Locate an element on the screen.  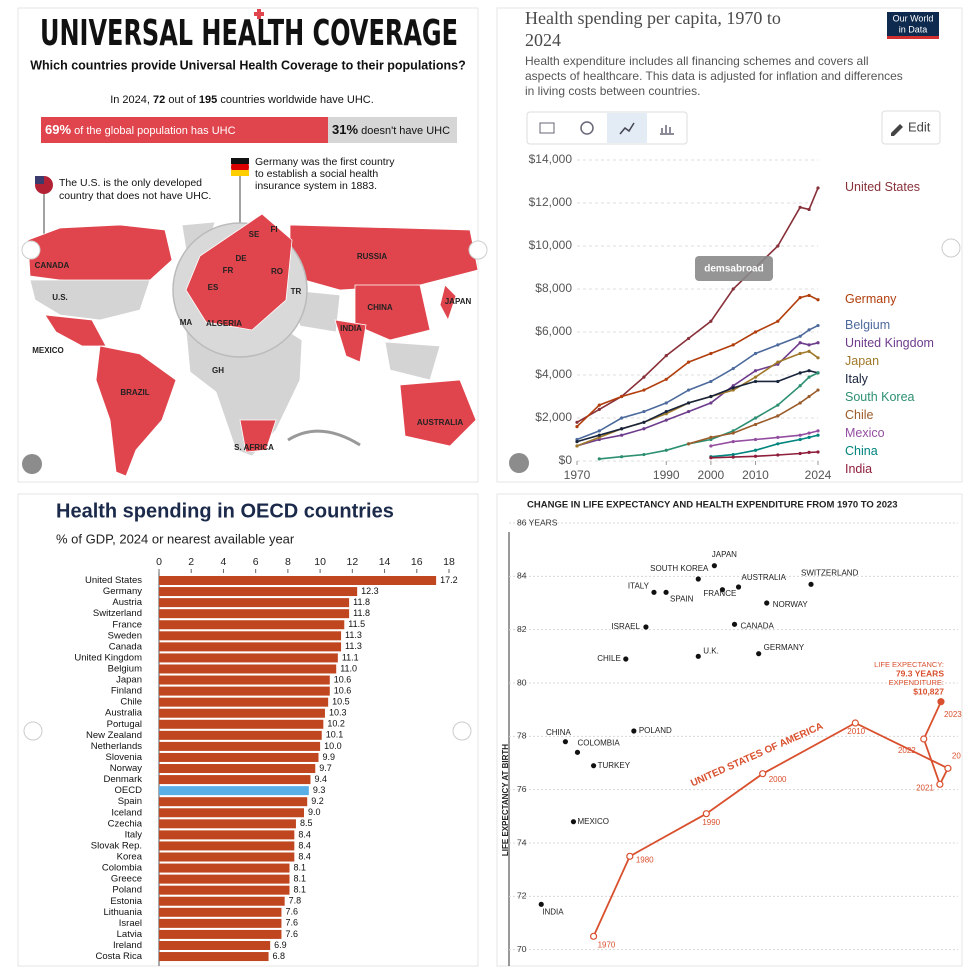
y-tick-label: 78 is located at coordinates (522, 736).